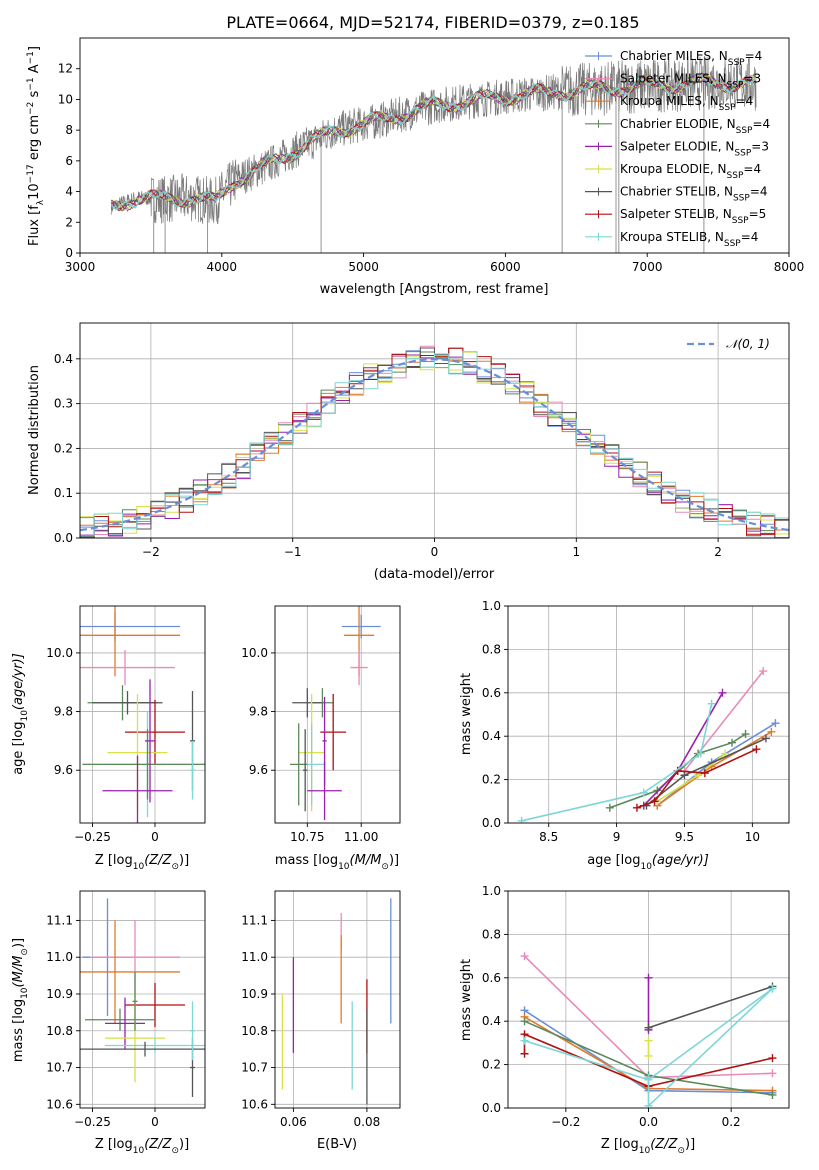 The width and height of the screenshot is (819, 1170). Describe the element at coordinates (648, 862) in the screenshot. I see `x-axis-label: age [log10(age/yr)]` at that location.